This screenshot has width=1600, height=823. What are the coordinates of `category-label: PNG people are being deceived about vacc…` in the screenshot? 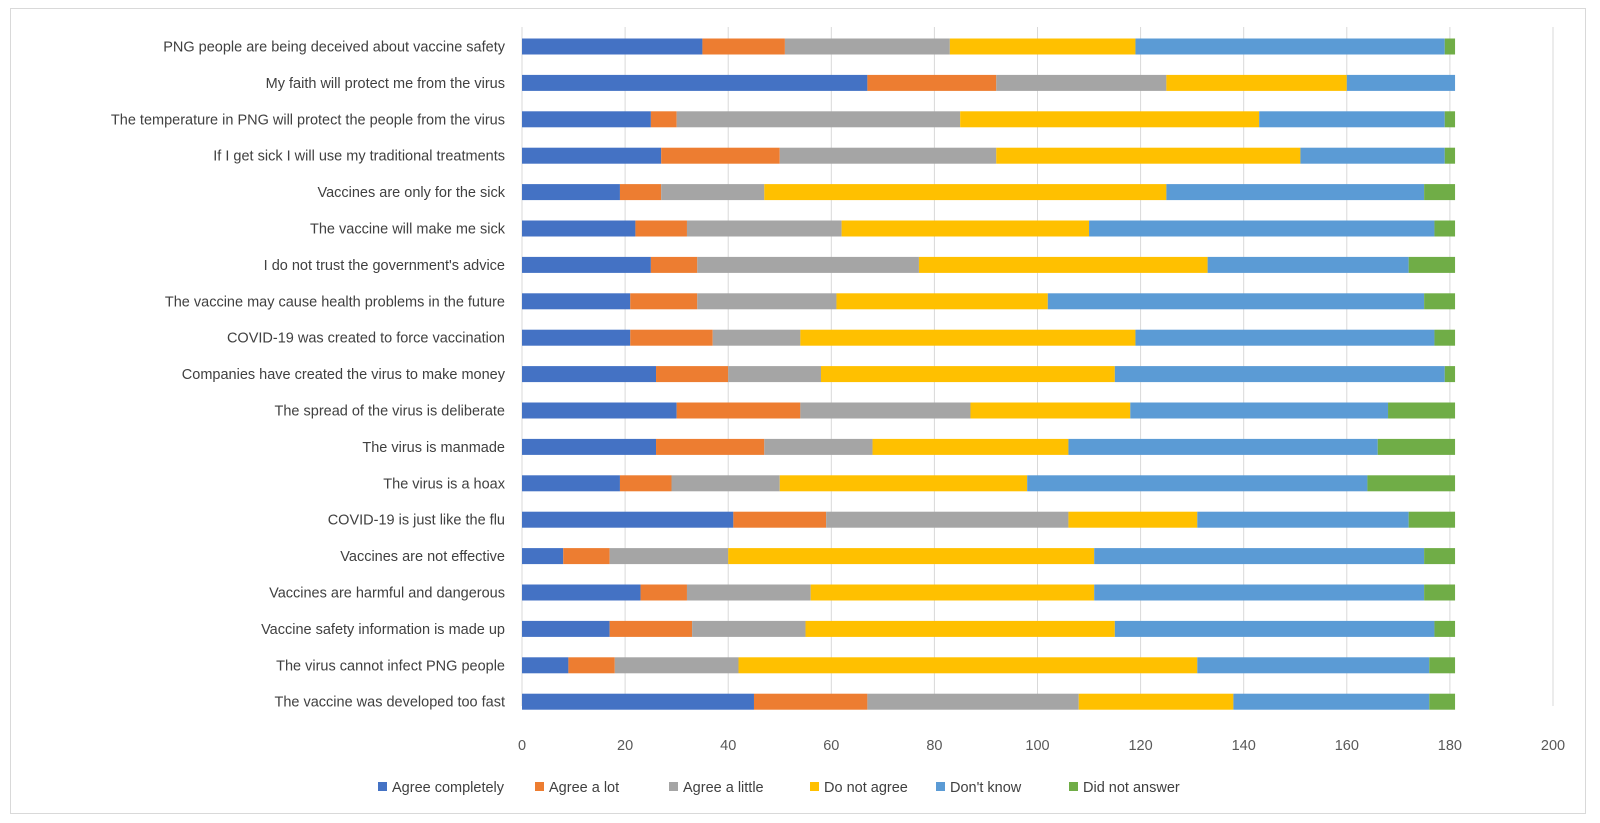 It's located at (334, 48).